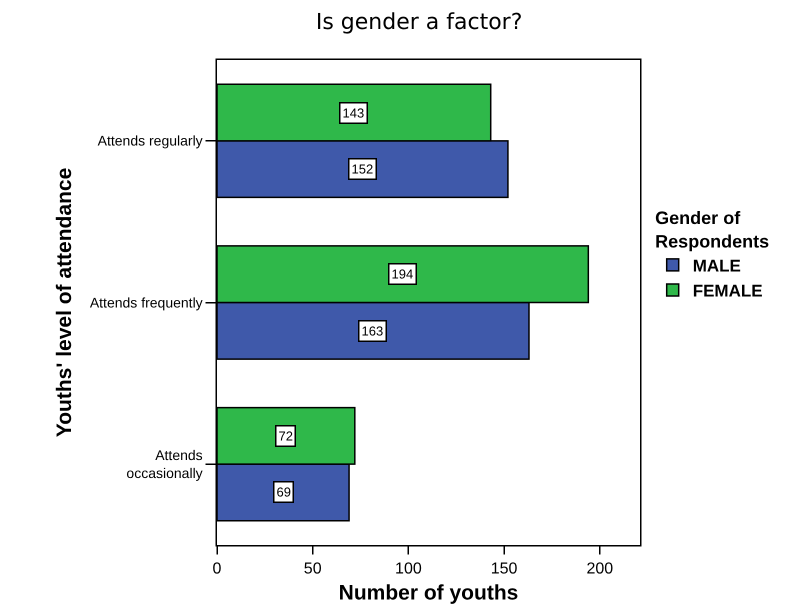 This screenshot has height=614, width=806. Describe the element at coordinates (217, 569) in the screenshot. I see `x-tick-label: 0` at that location.